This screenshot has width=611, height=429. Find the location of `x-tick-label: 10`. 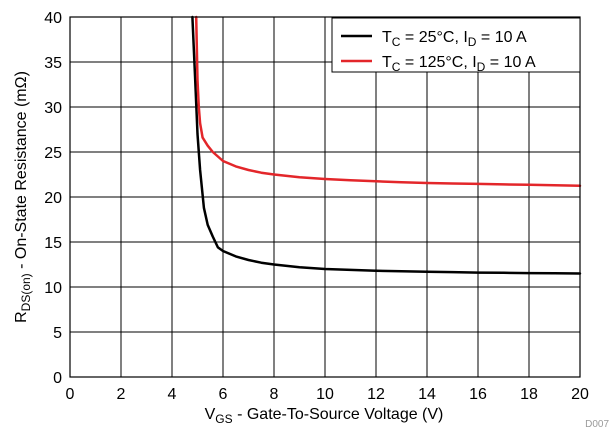

x-tick-label: 10 is located at coordinates (325, 394).